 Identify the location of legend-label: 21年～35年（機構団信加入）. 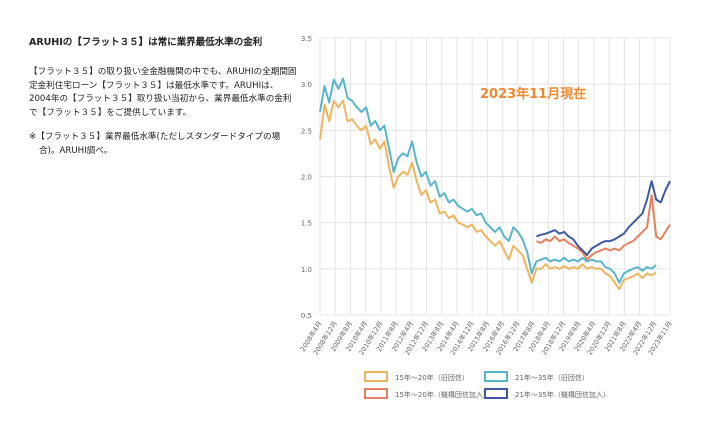
(562, 394).